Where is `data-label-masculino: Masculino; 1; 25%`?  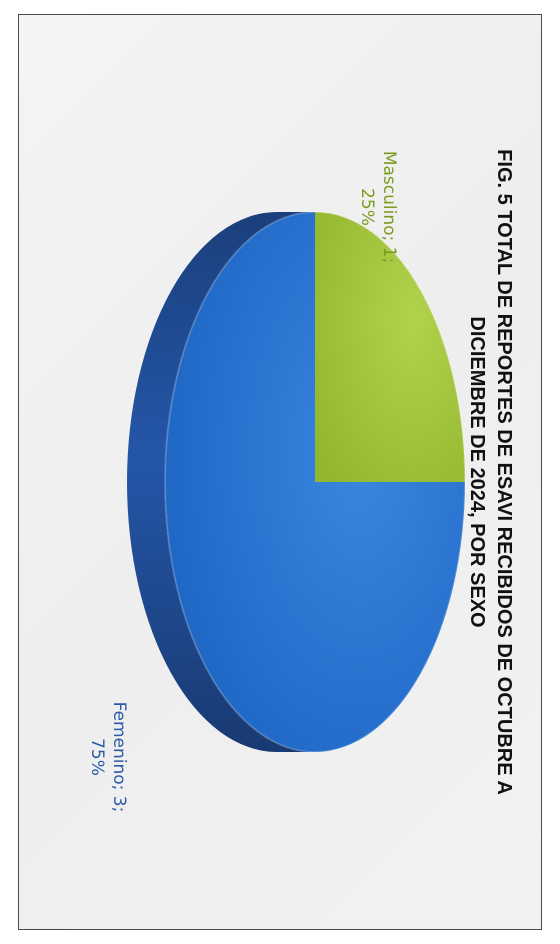
data-label-masculino: Masculino; 1; 25% is located at coordinates (378, 207).